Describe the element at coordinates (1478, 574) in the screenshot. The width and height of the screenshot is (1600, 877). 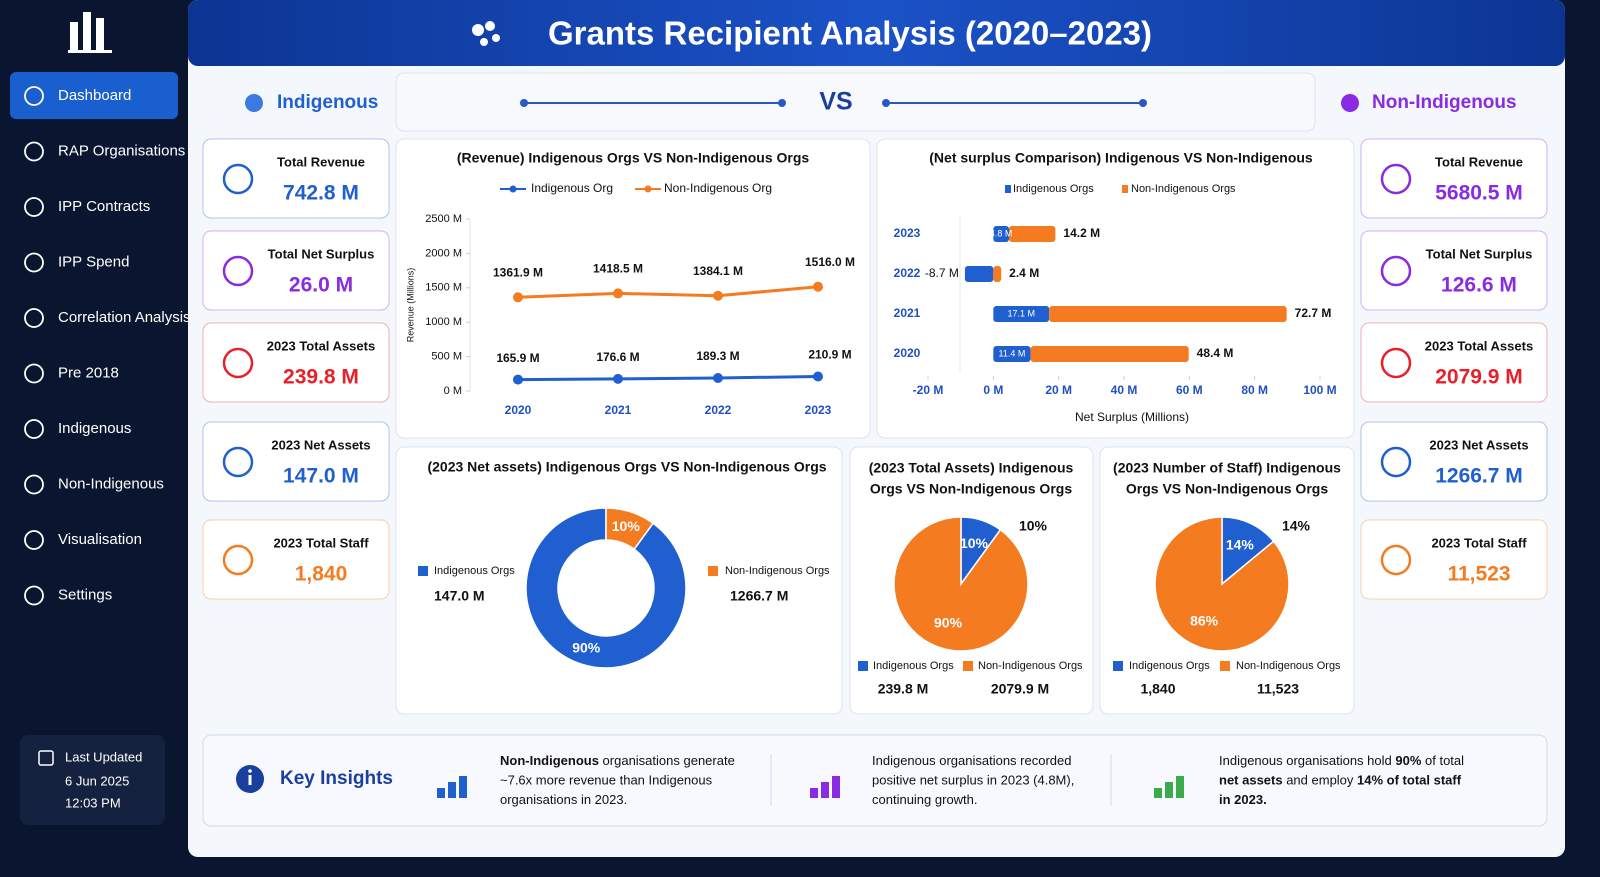
I see `kpi-value: 11,523` at that location.